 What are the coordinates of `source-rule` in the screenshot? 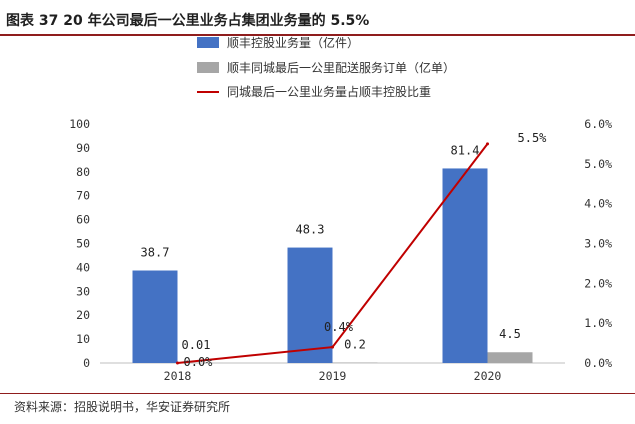 It's located at (317, 393).